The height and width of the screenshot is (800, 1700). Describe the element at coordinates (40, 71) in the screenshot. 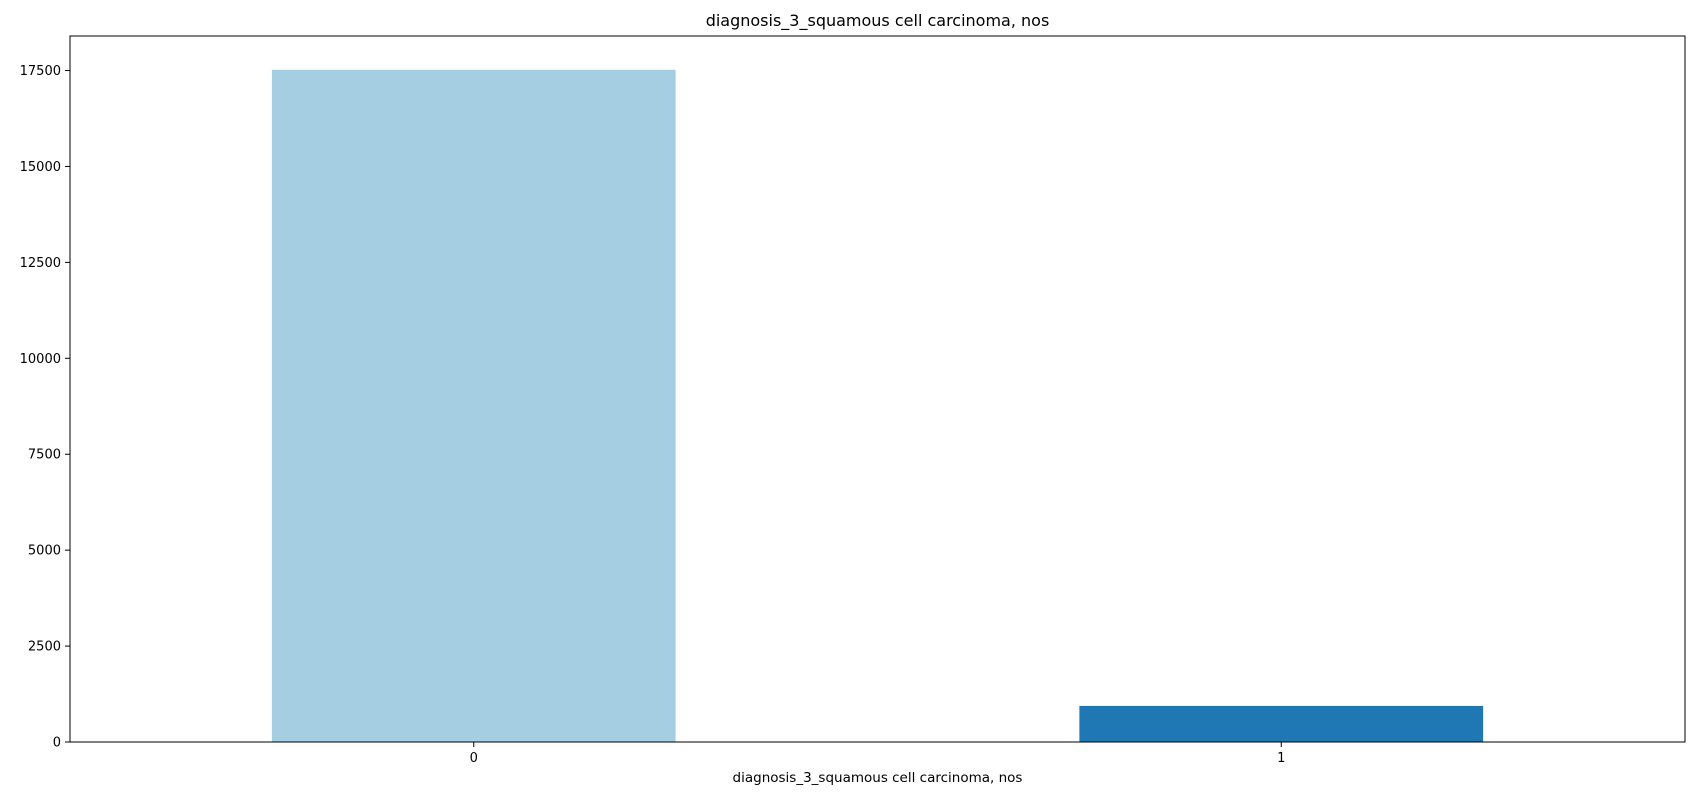

I see `y-tick-label: 17500` at that location.